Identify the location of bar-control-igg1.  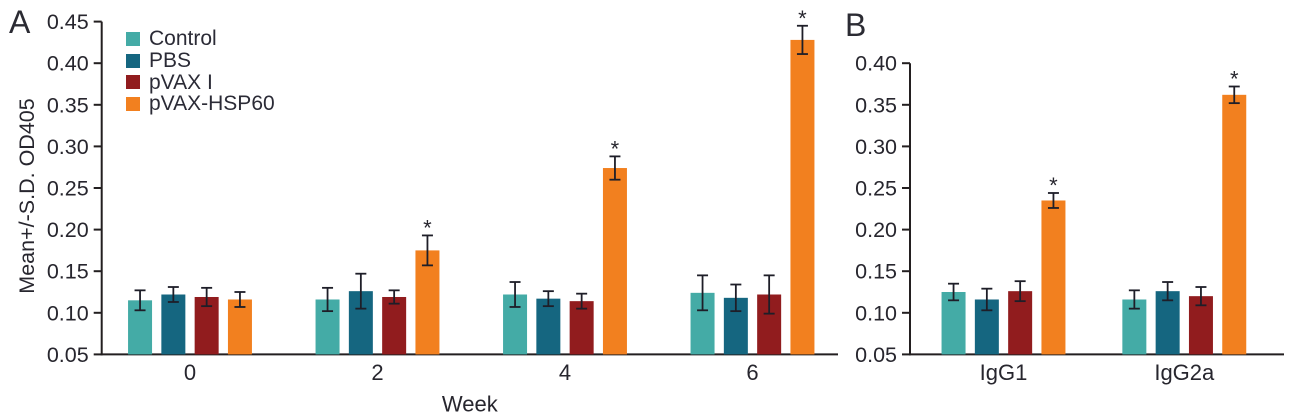
(953, 323).